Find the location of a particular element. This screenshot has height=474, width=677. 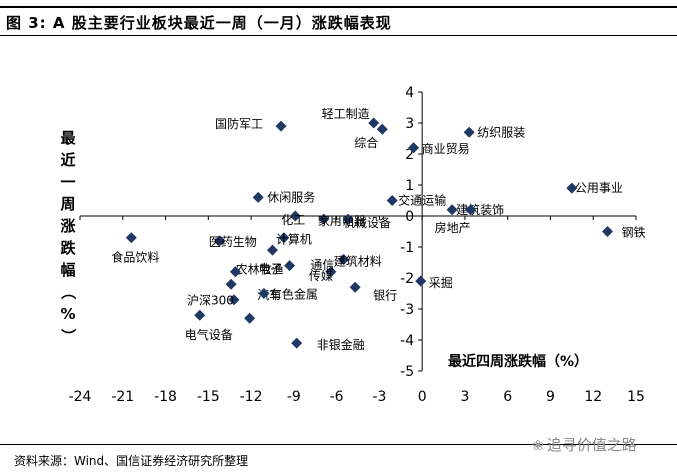

point-label: 轻工制造 is located at coordinates (346, 114).